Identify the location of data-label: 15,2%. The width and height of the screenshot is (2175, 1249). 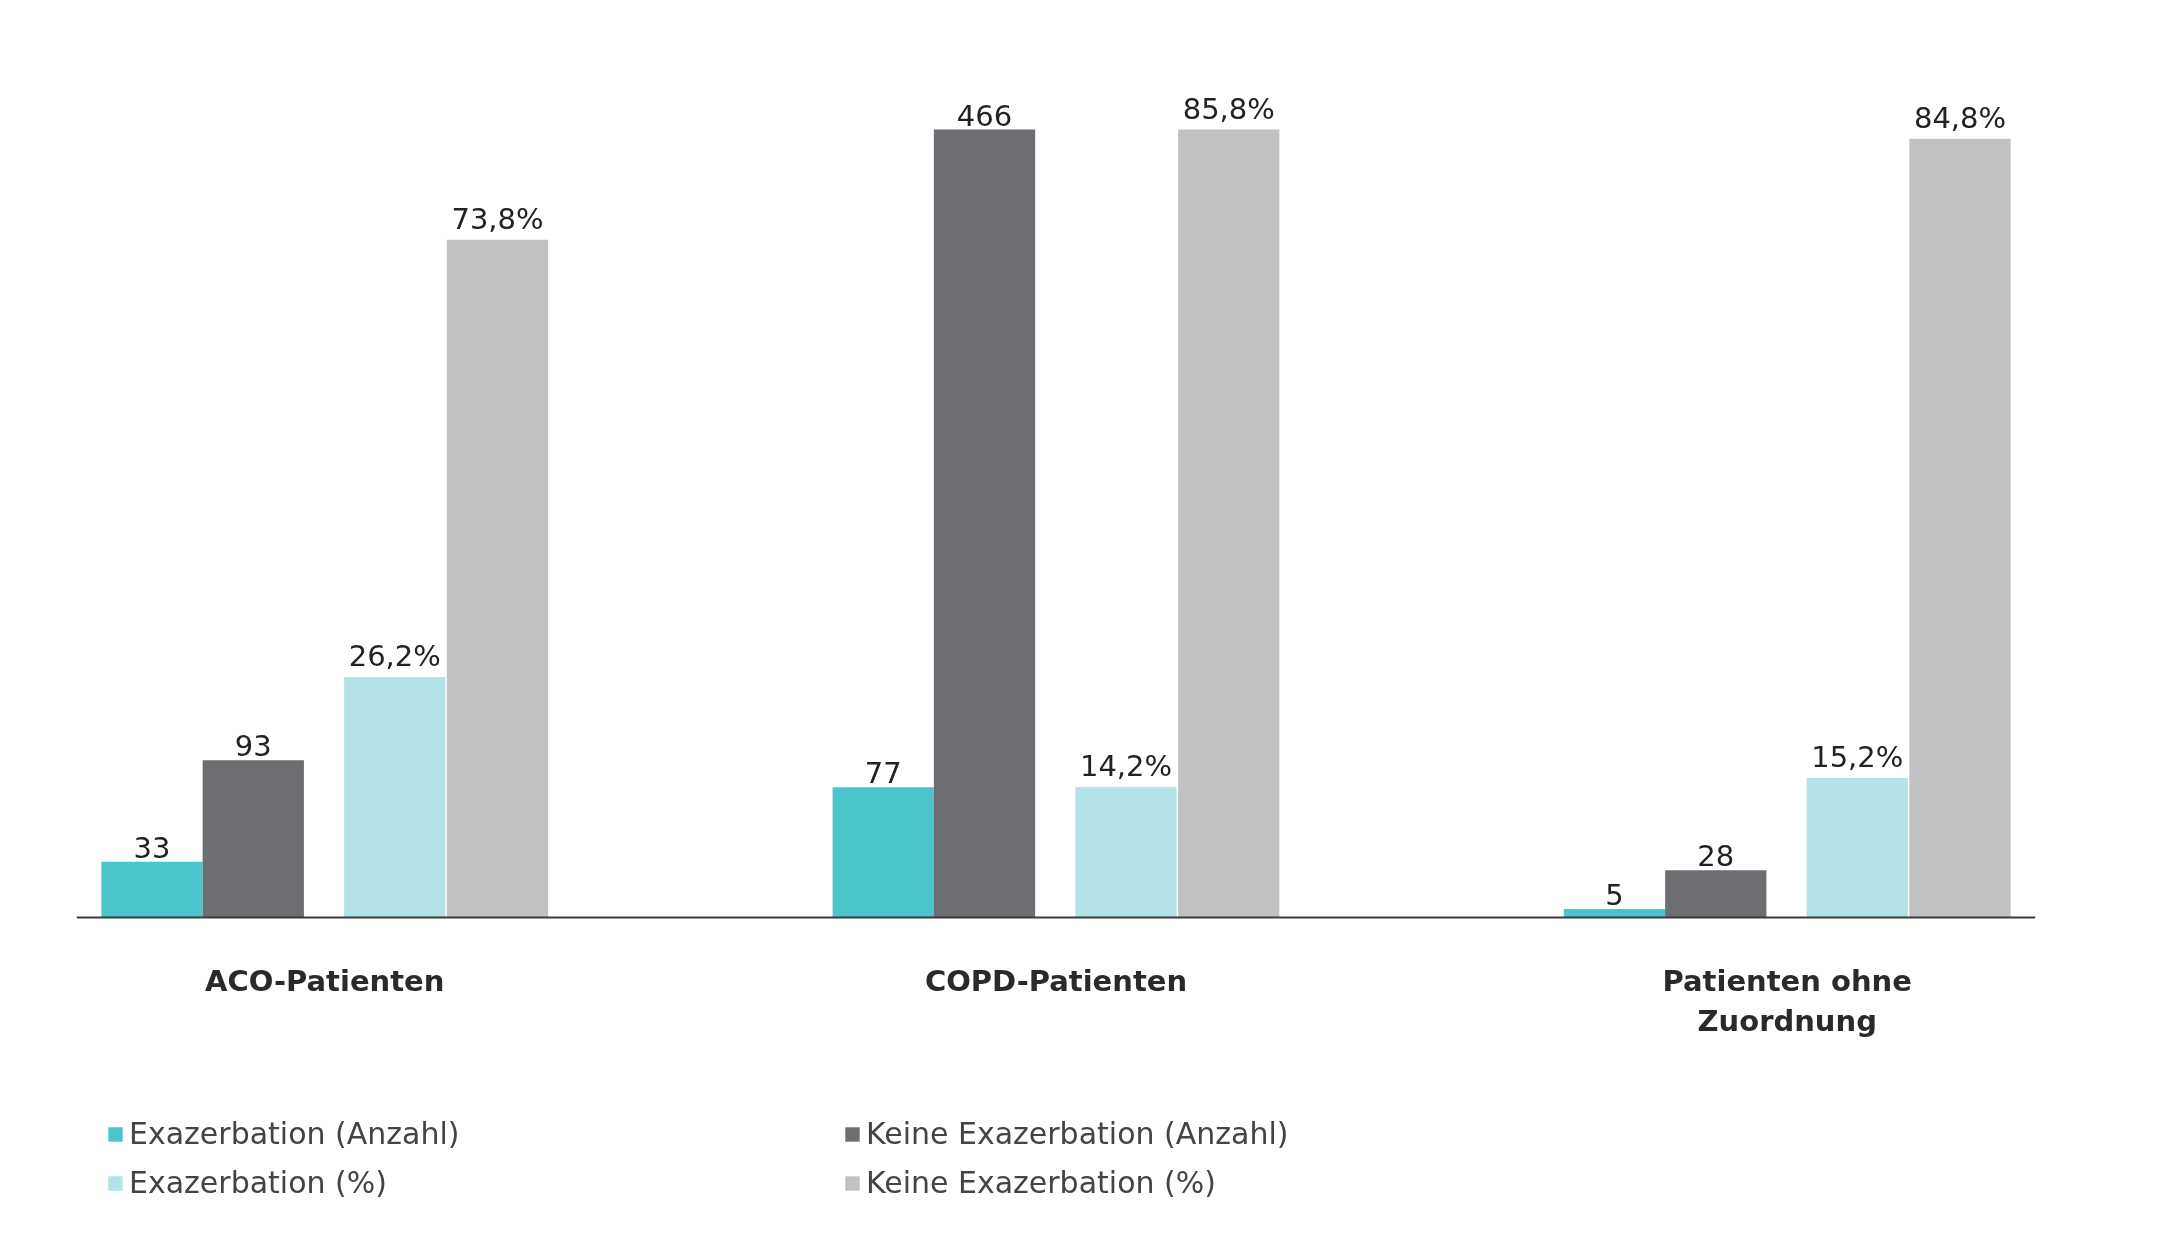
(1857, 756).